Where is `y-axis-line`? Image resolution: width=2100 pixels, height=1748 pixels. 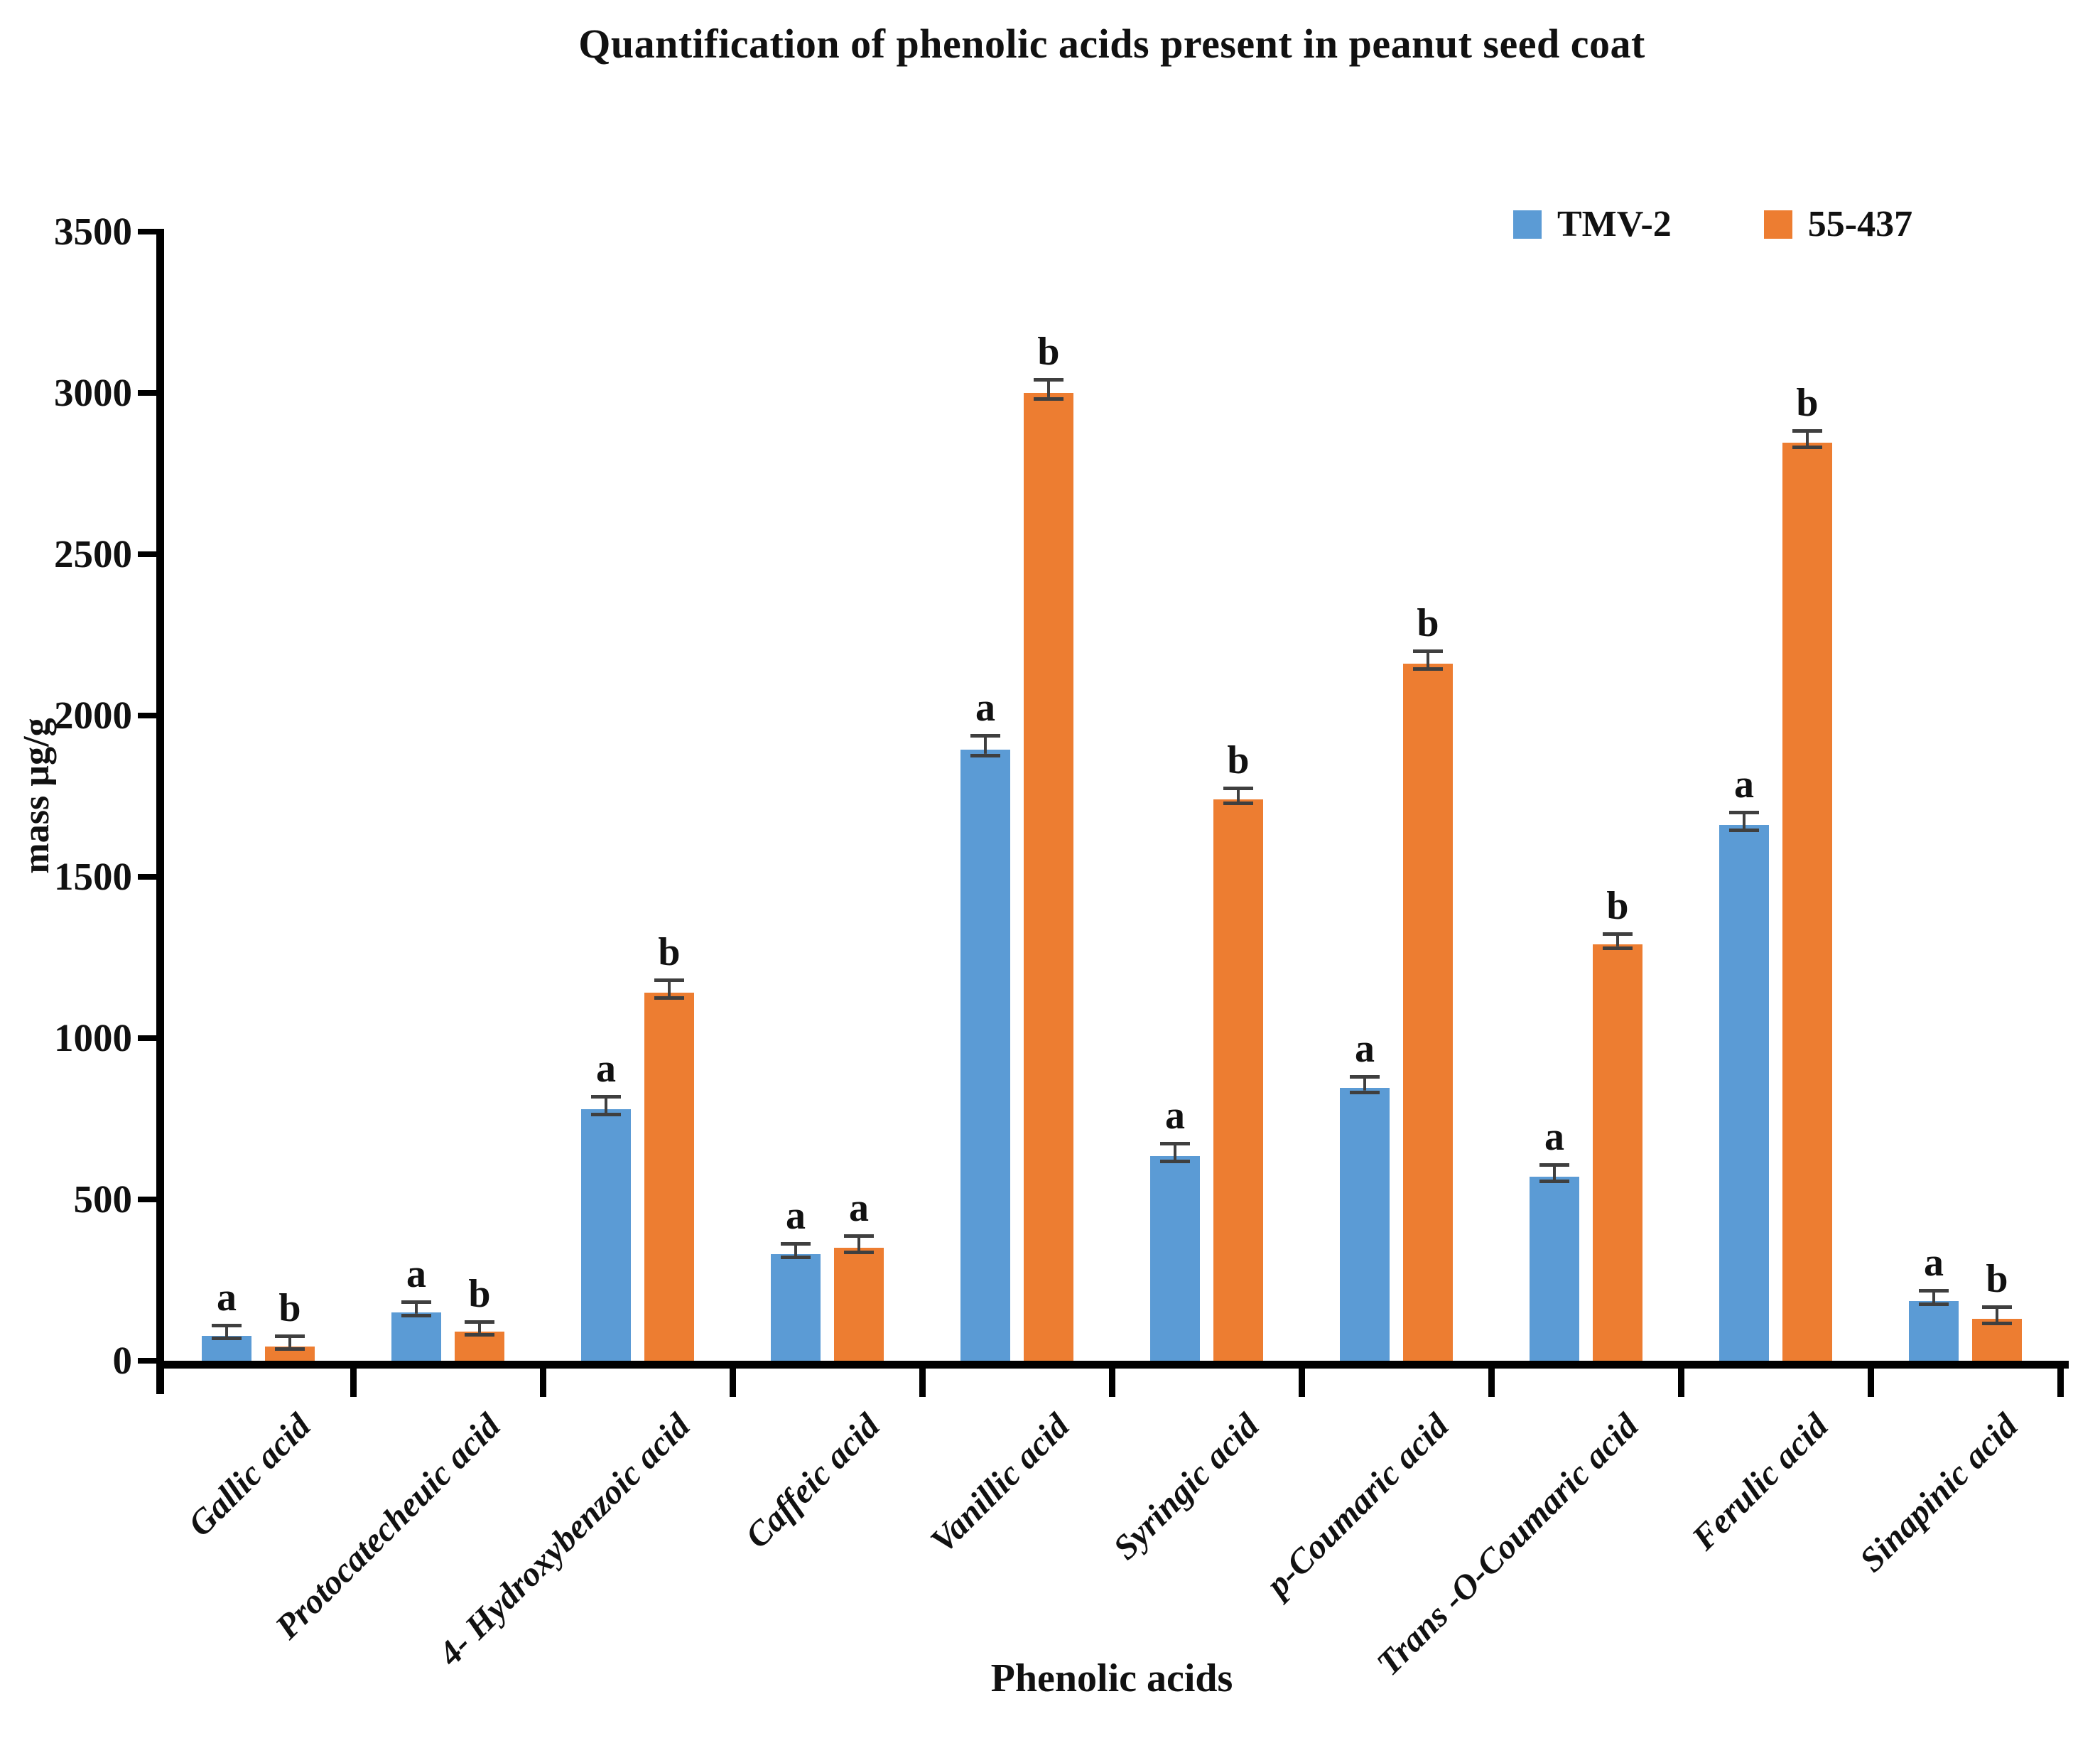
y-axis-line is located at coordinates (160, 812).